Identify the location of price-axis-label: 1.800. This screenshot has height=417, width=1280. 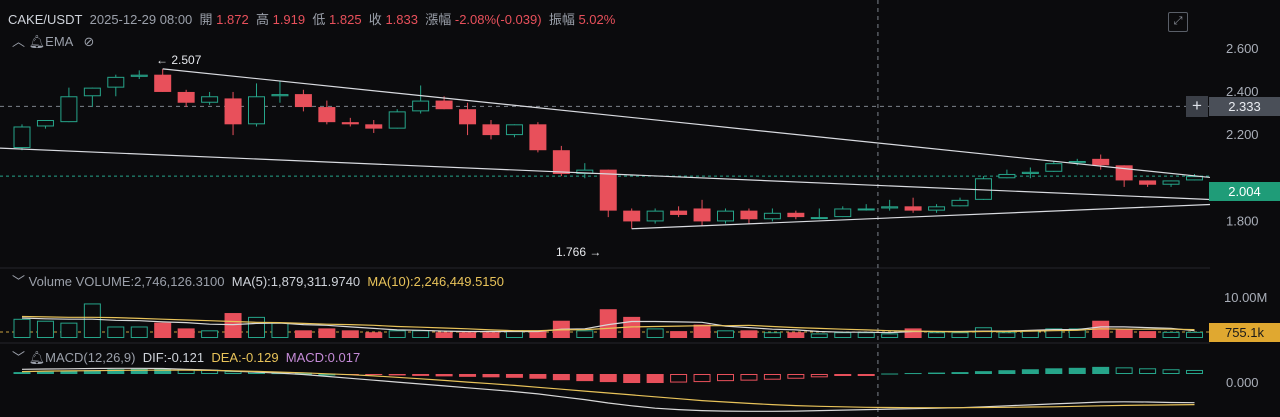
(1242, 220).